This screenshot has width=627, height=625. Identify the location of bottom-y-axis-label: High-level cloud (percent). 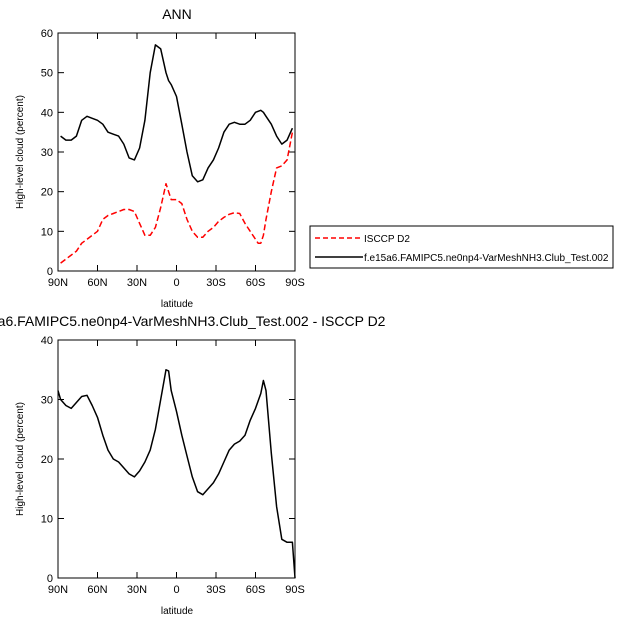
(20, 459).